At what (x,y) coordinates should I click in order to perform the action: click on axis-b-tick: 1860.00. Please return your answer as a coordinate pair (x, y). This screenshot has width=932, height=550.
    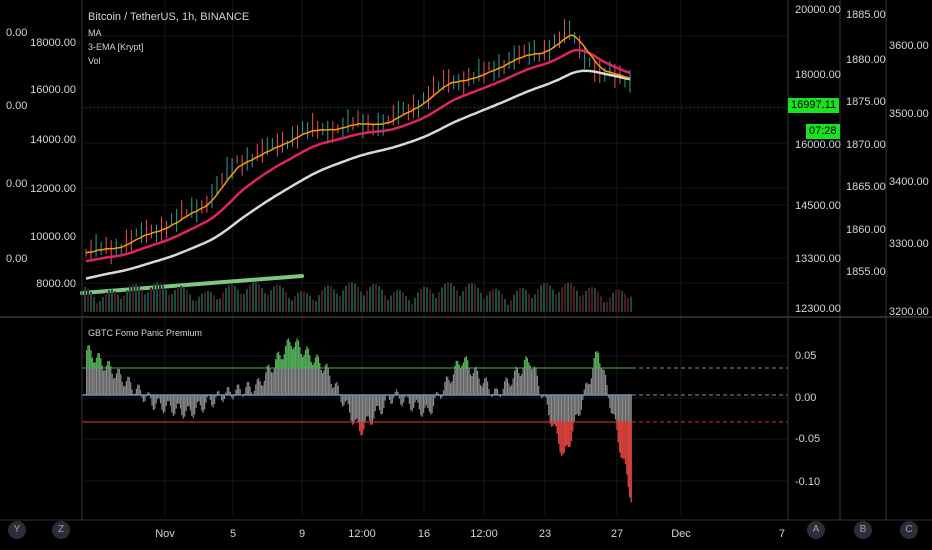
    Looking at the image, I should click on (866, 230).